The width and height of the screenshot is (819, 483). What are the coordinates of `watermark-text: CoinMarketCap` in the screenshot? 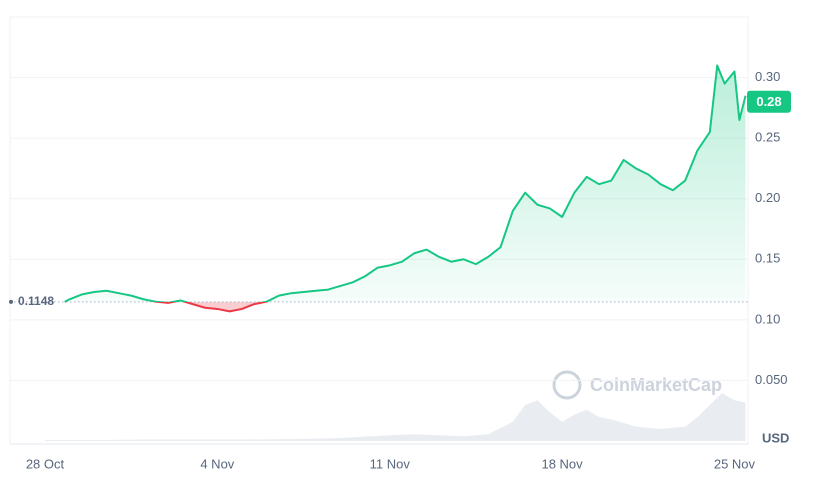 It's located at (656, 385).